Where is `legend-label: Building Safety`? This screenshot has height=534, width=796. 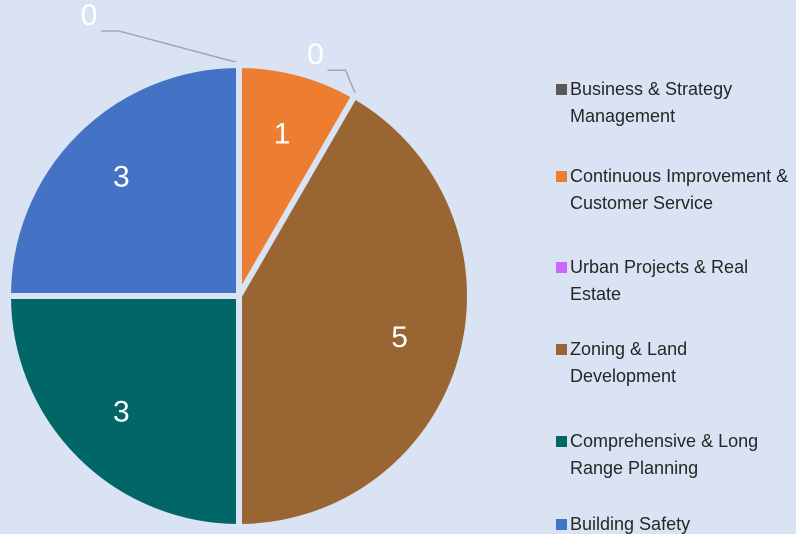
legend-label: Building Safety is located at coordinates (630, 524).